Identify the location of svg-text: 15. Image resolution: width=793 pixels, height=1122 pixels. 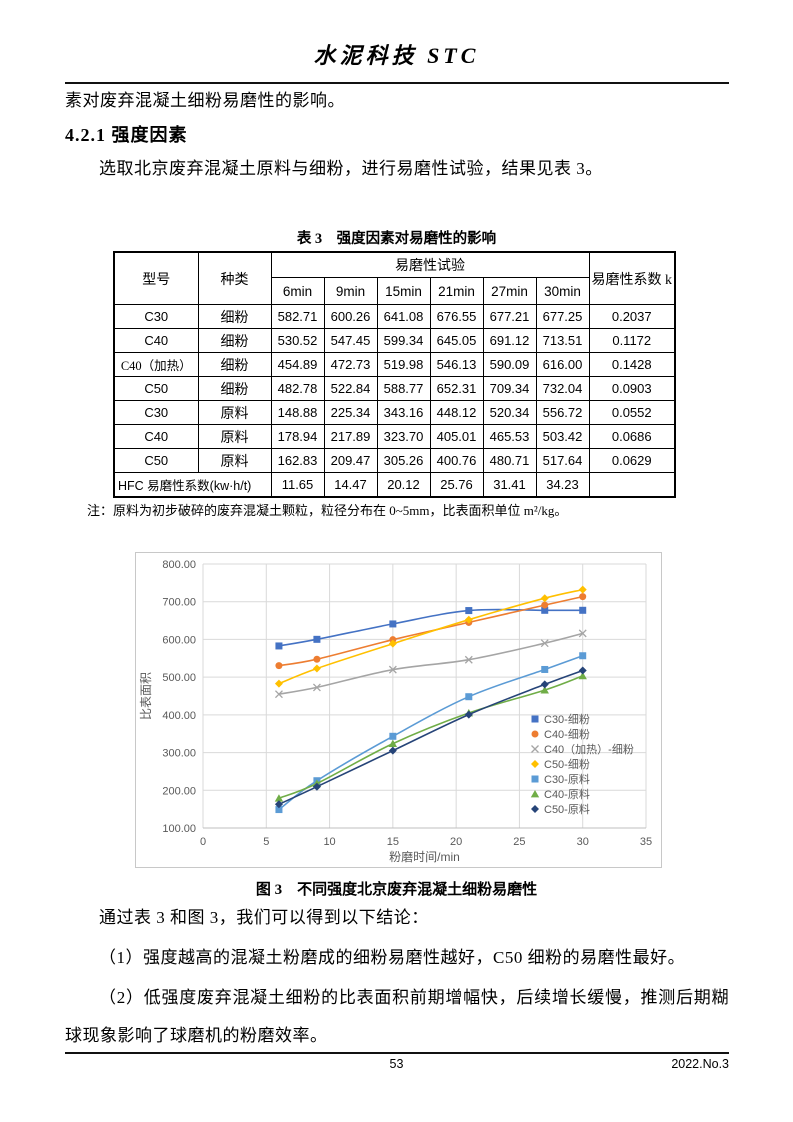
(393, 842).